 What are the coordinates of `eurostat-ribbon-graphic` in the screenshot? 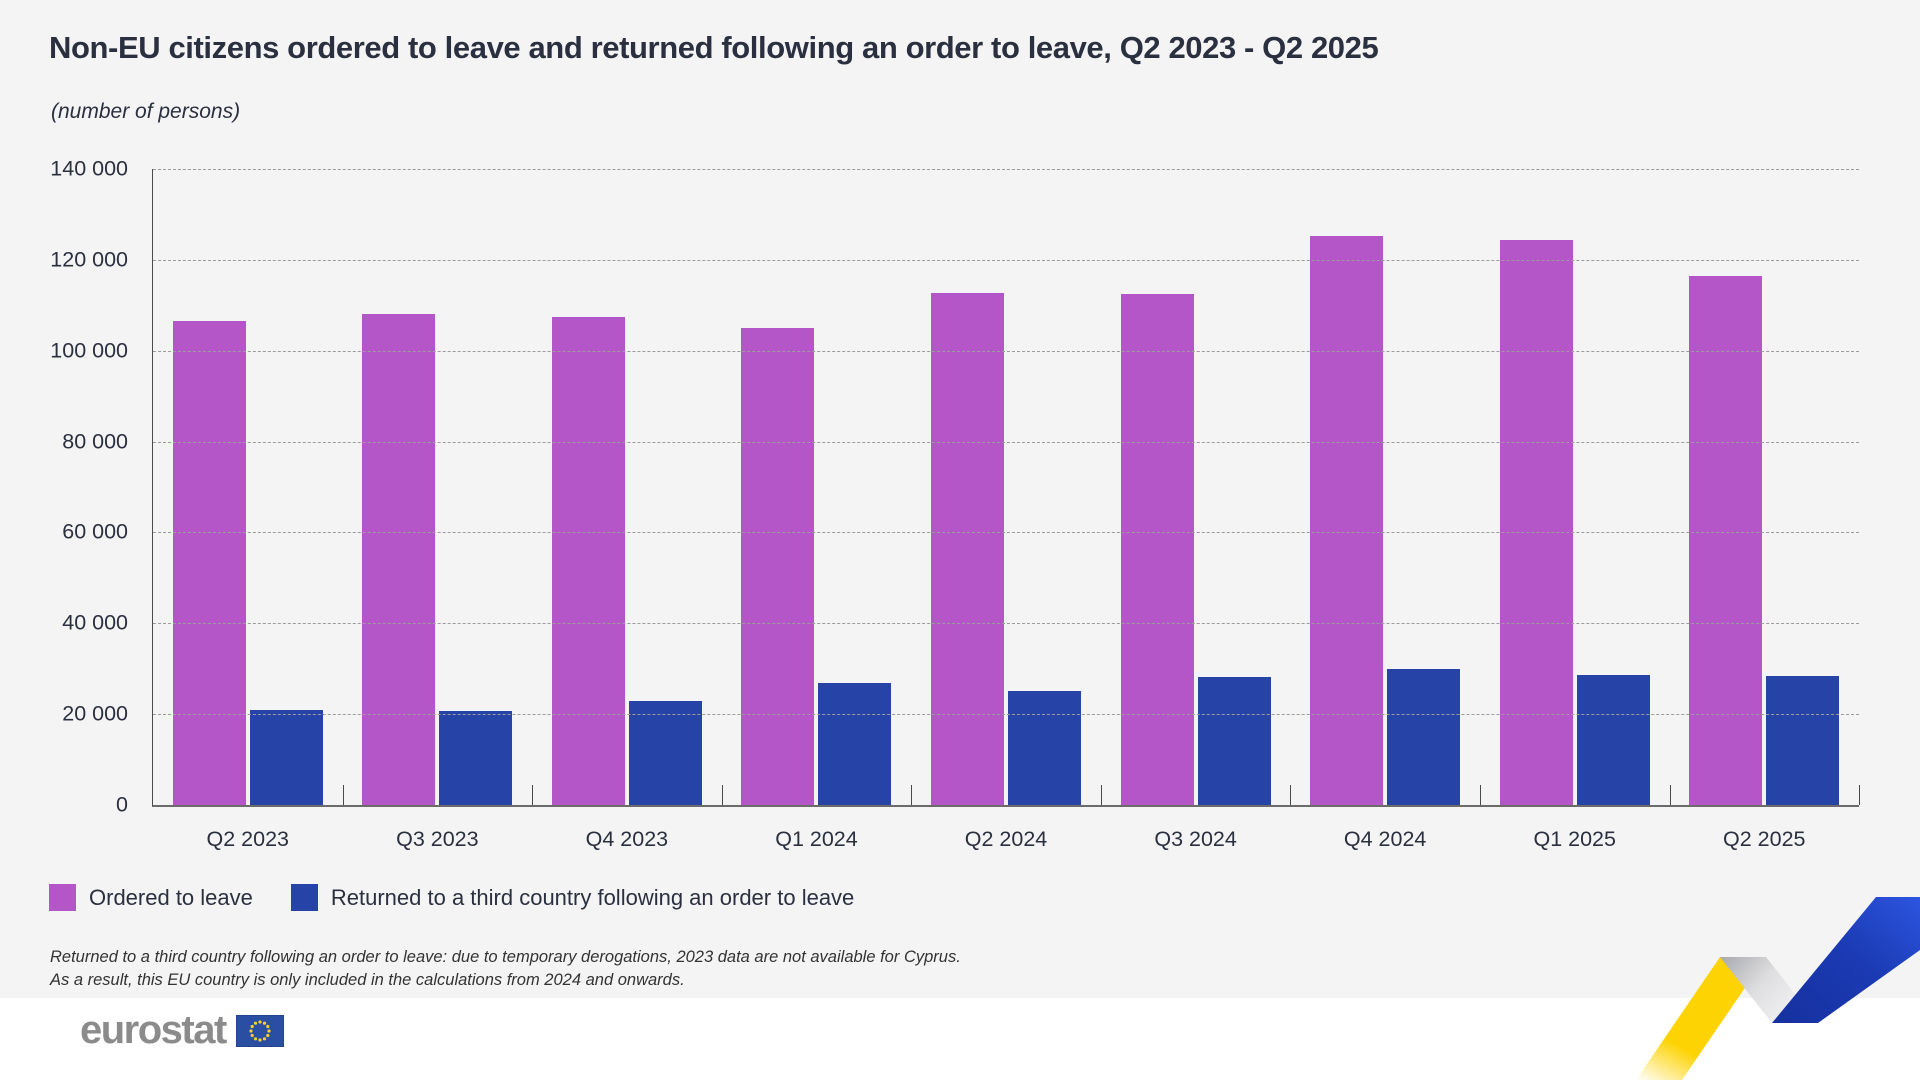 It's located at (1778, 988).